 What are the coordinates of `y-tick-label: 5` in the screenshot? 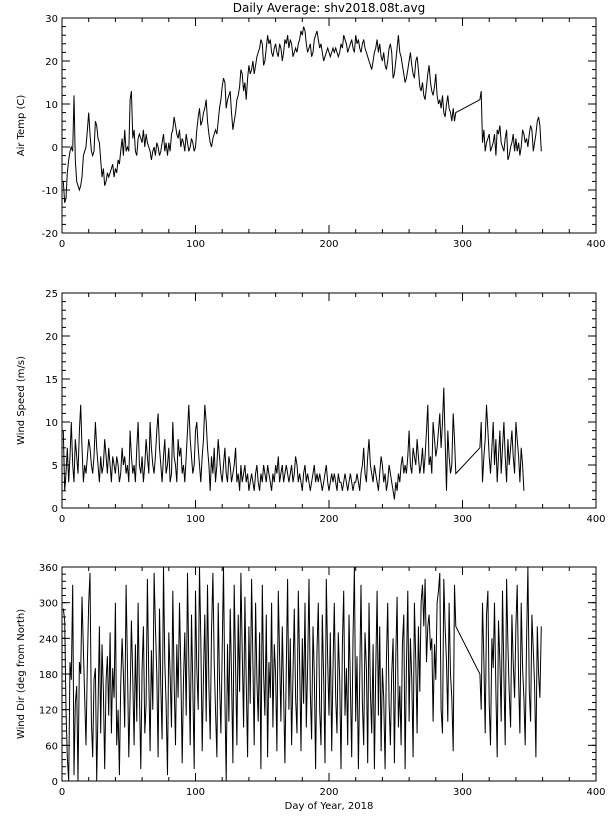 It's located at (55, 466).